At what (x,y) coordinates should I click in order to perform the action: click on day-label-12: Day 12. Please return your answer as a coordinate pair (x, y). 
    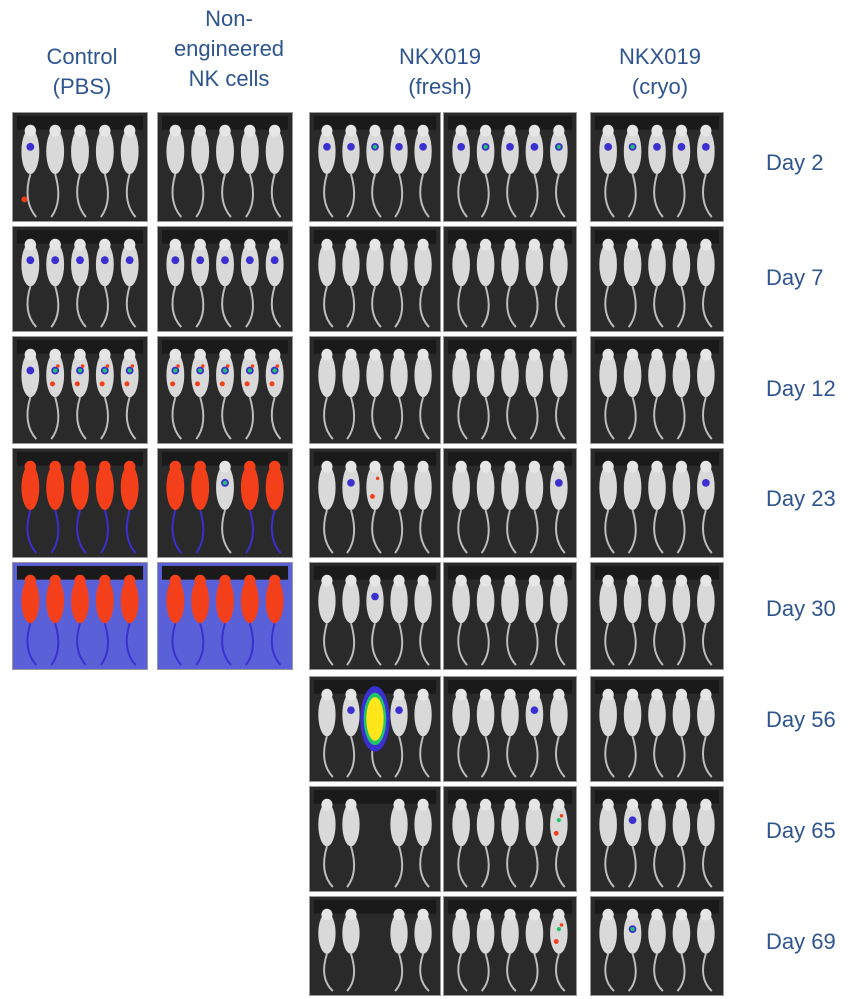
    Looking at the image, I should click on (801, 388).